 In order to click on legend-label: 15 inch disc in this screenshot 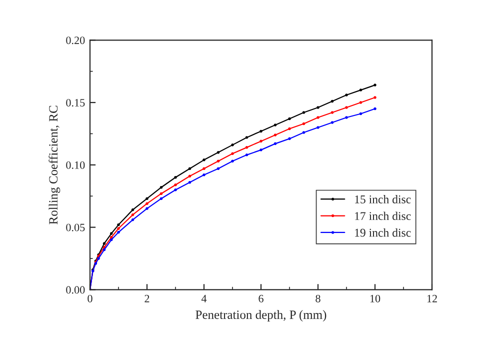, I will do `click(383, 199)`.